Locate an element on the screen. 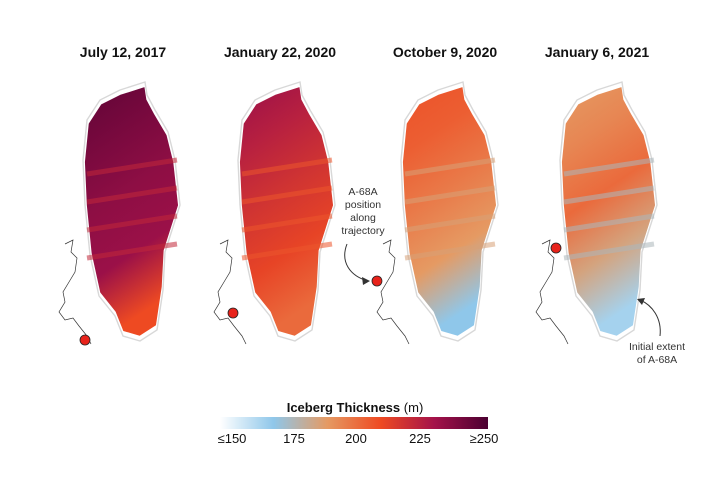 The height and width of the screenshot is (480, 720). position-annotation: A-68A position along trajectory is located at coordinates (363, 211).